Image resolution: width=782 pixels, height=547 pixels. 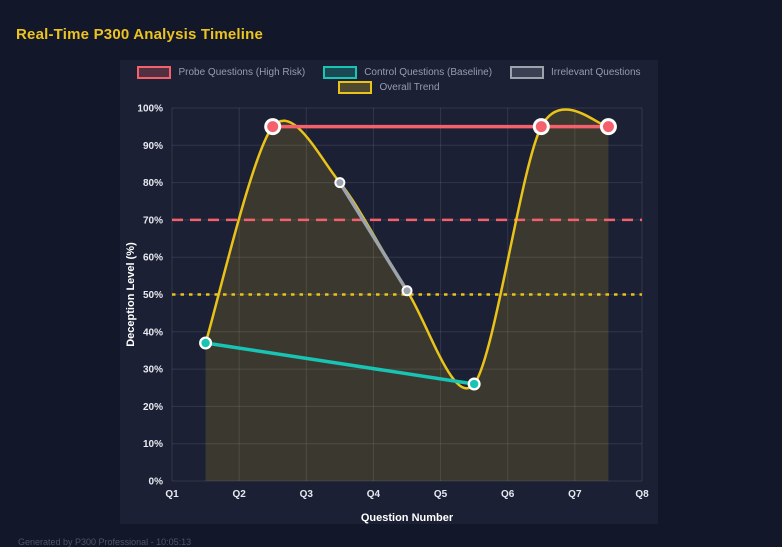 I want to click on x-tick-label: Q6, so click(x=508, y=494).